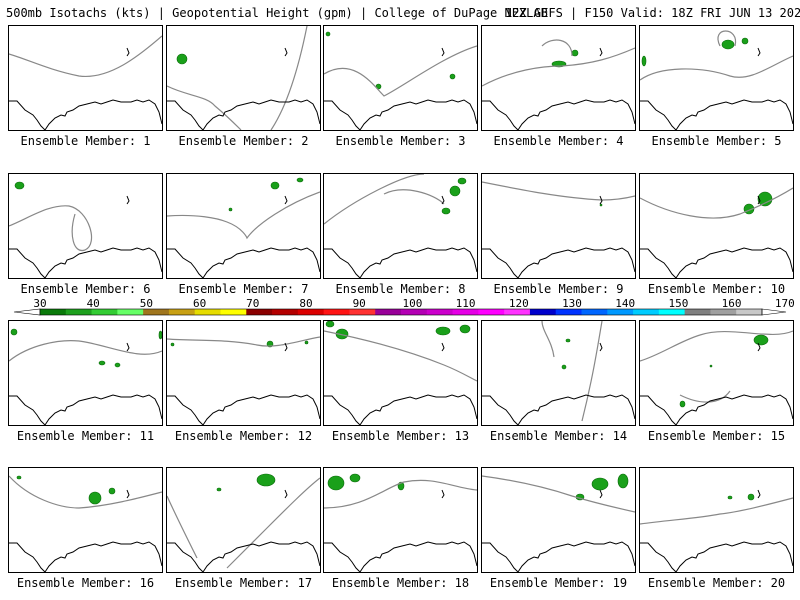 This screenshot has height=600, width=800. I want to click on ensemble-member-label: Ensemble Member: 16, so click(85, 583).